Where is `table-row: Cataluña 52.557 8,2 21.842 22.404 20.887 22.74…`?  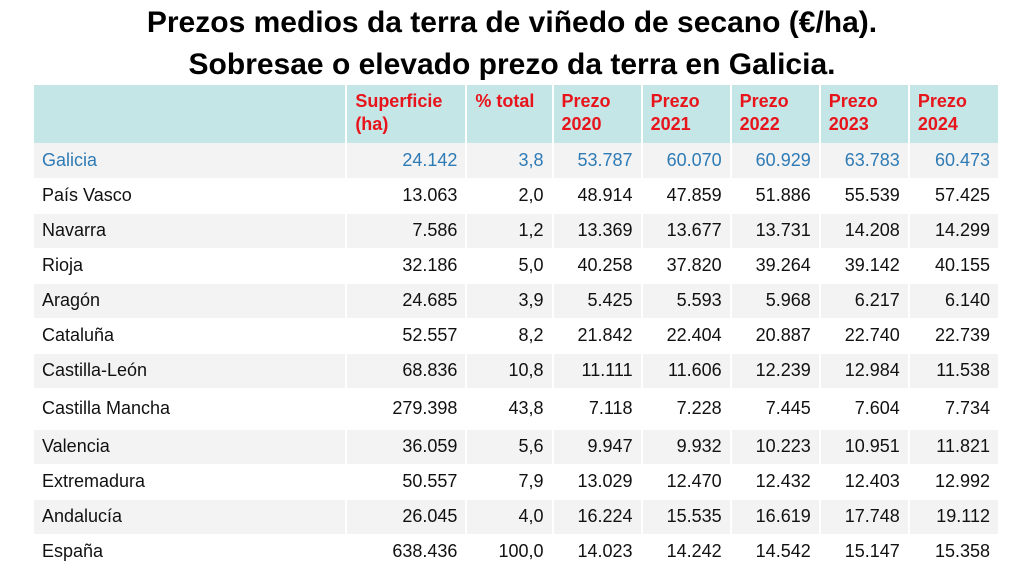 table-row: Cataluña 52.557 8,2 21.842 22.404 20.887 22.74… is located at coordinates (516, 336).